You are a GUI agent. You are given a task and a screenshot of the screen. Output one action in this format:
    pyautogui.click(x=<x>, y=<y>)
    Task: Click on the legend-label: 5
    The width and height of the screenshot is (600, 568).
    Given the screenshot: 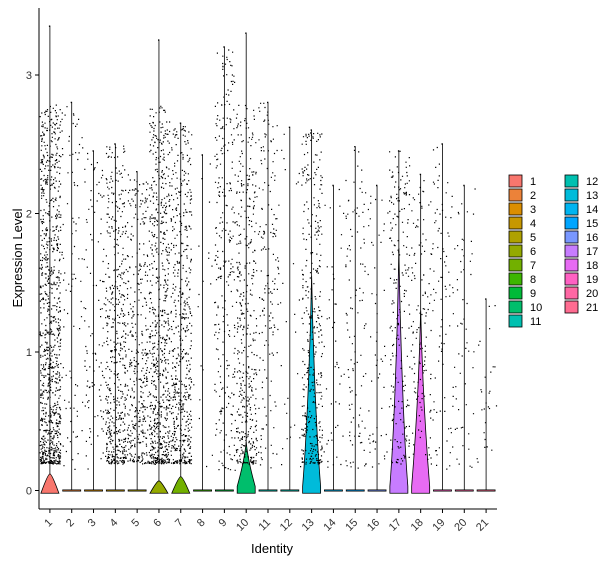 What is the action you would take?
    pyautogui.click(x=533, y=238)
    